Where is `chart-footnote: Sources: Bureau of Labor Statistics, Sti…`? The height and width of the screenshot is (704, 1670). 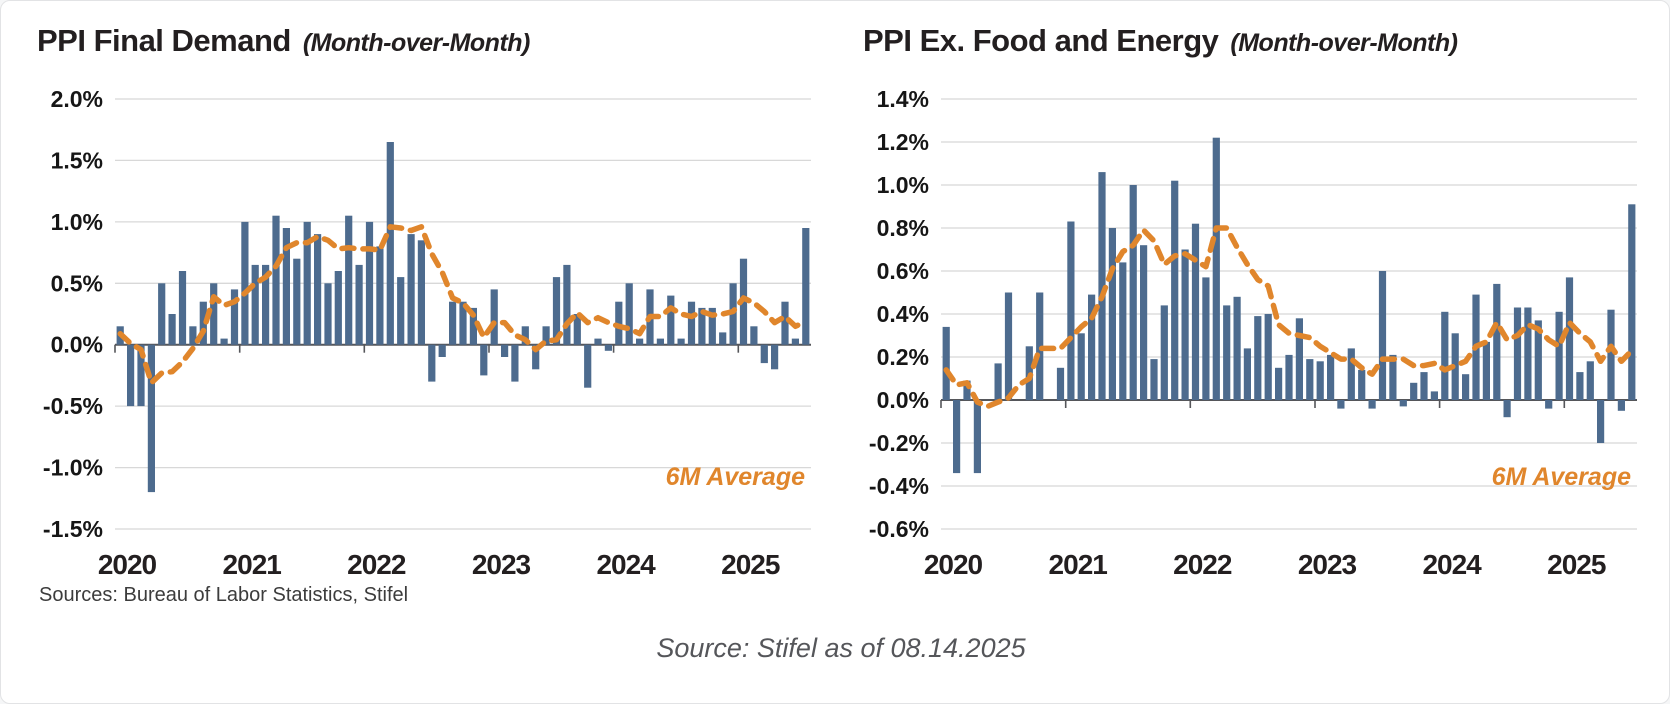 chart-footnote: Sources: Bureau of Labor Statistics, Sti… is located at coordinates (224, 595).